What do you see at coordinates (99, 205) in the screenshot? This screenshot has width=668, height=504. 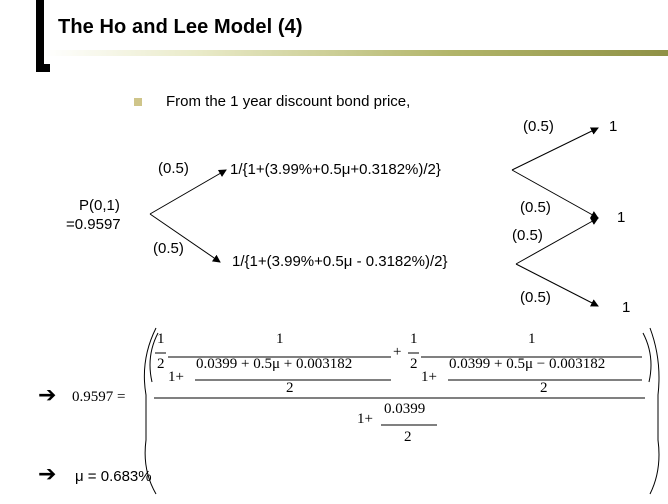 I see `root-price-label: P(0,1)` at bounding box center [99, 205].